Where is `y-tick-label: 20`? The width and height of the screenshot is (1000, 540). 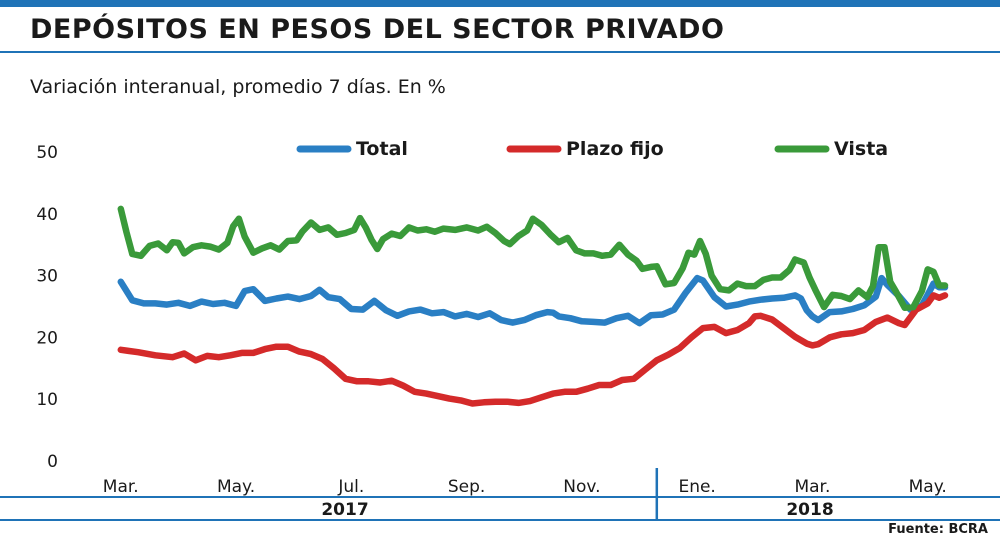
y-tick-label: 20 is located at coordinates (47, 338).